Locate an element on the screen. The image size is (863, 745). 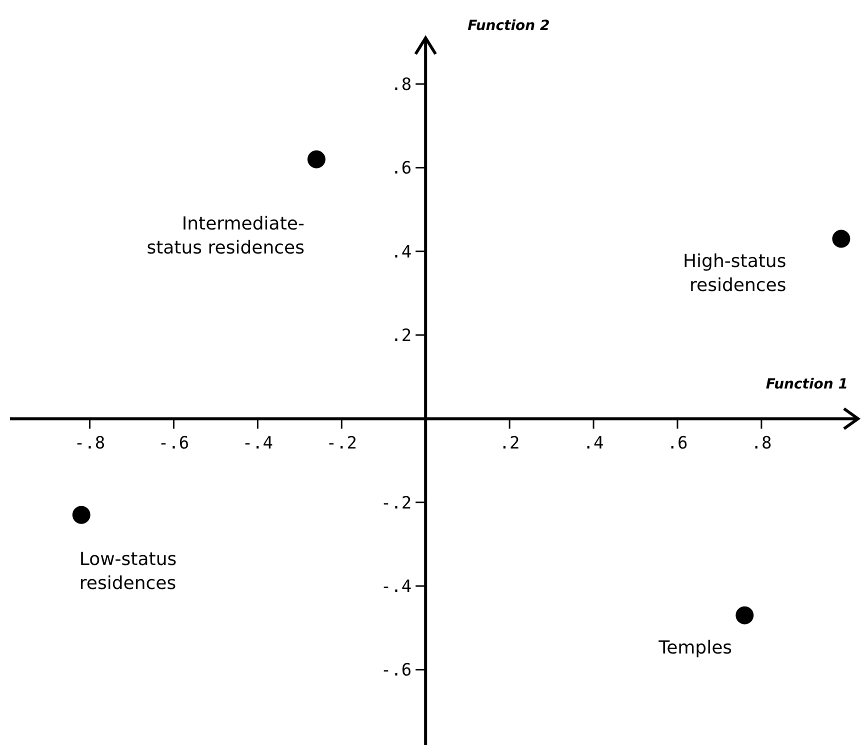
y-tick-label: -.4 is located at coordinates (396, 587).